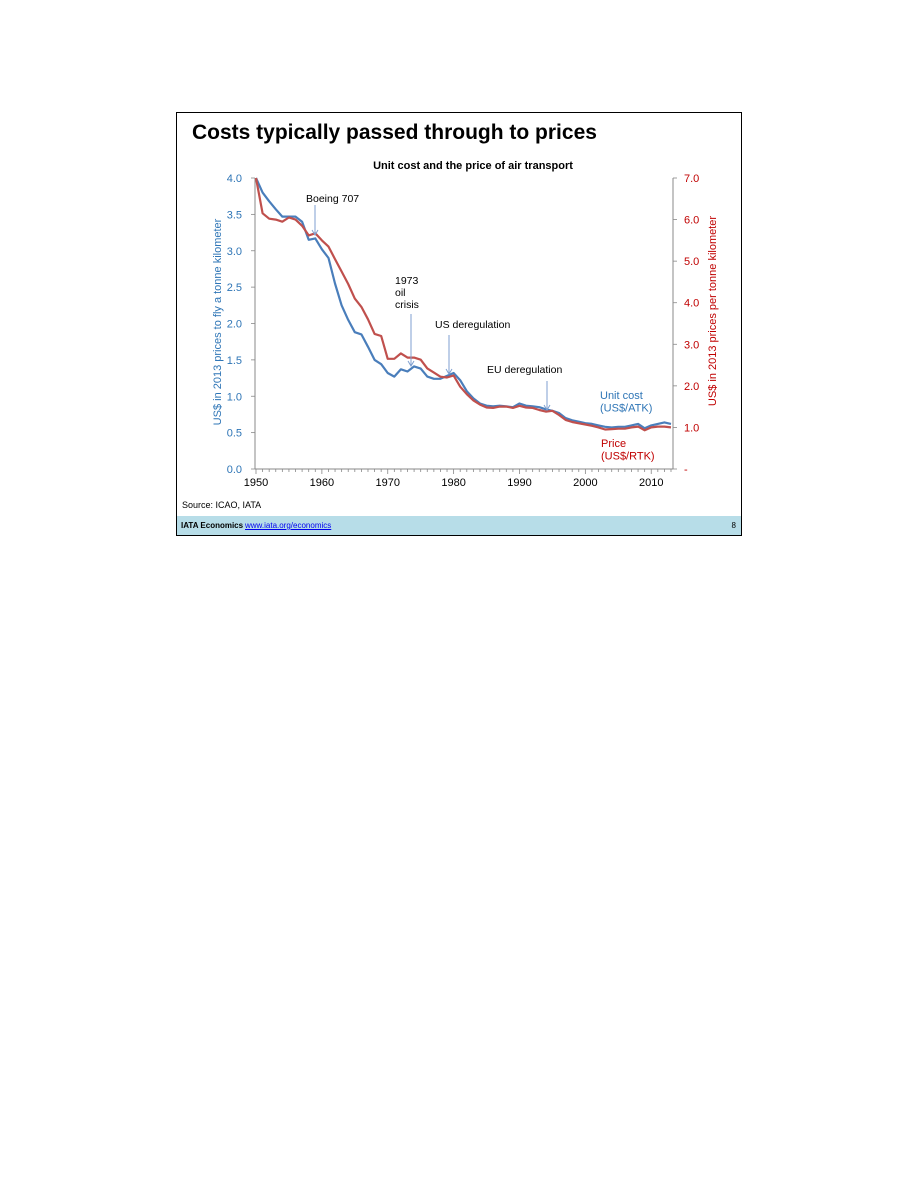 The image size is (918, 1188). I want to click on annotation-text: US deregulation, so click(472, 325).